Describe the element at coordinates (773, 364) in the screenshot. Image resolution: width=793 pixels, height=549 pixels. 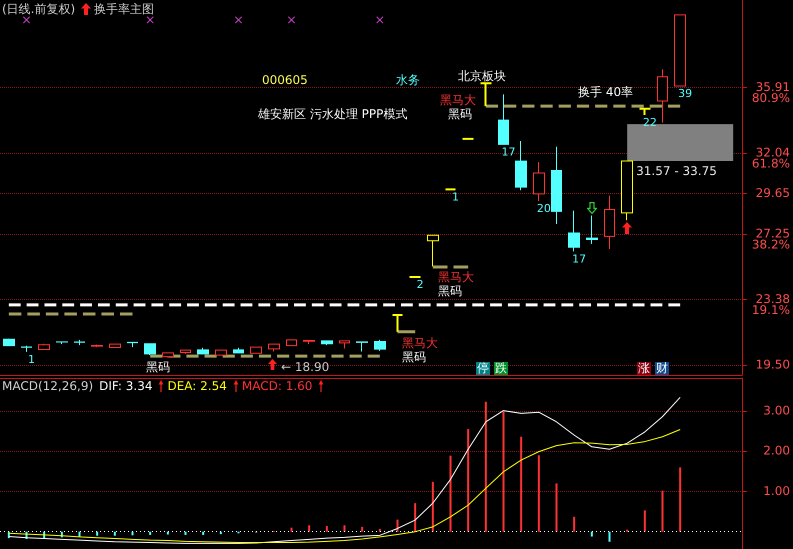
I see `y-tick-label: 19.50` at that location.